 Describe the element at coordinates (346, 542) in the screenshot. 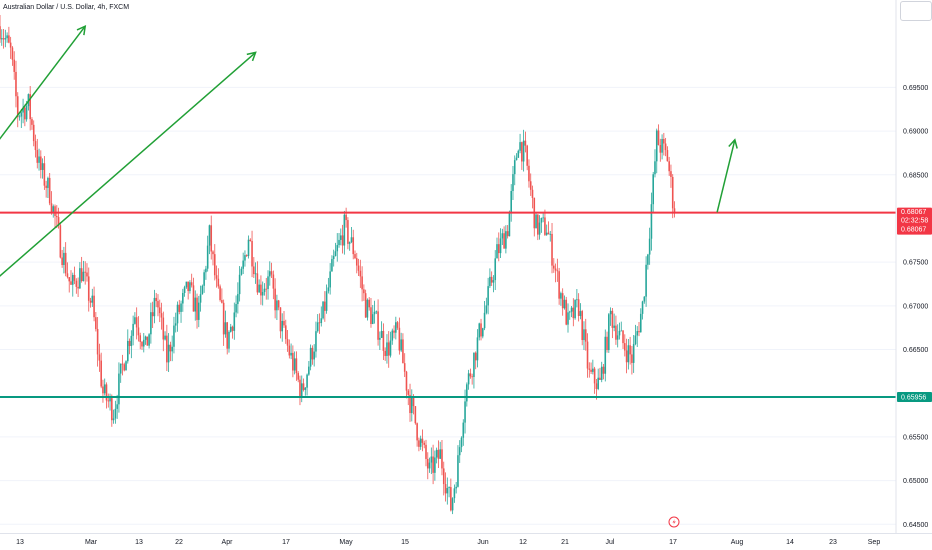

I see `x-tick-label: May` at that location.